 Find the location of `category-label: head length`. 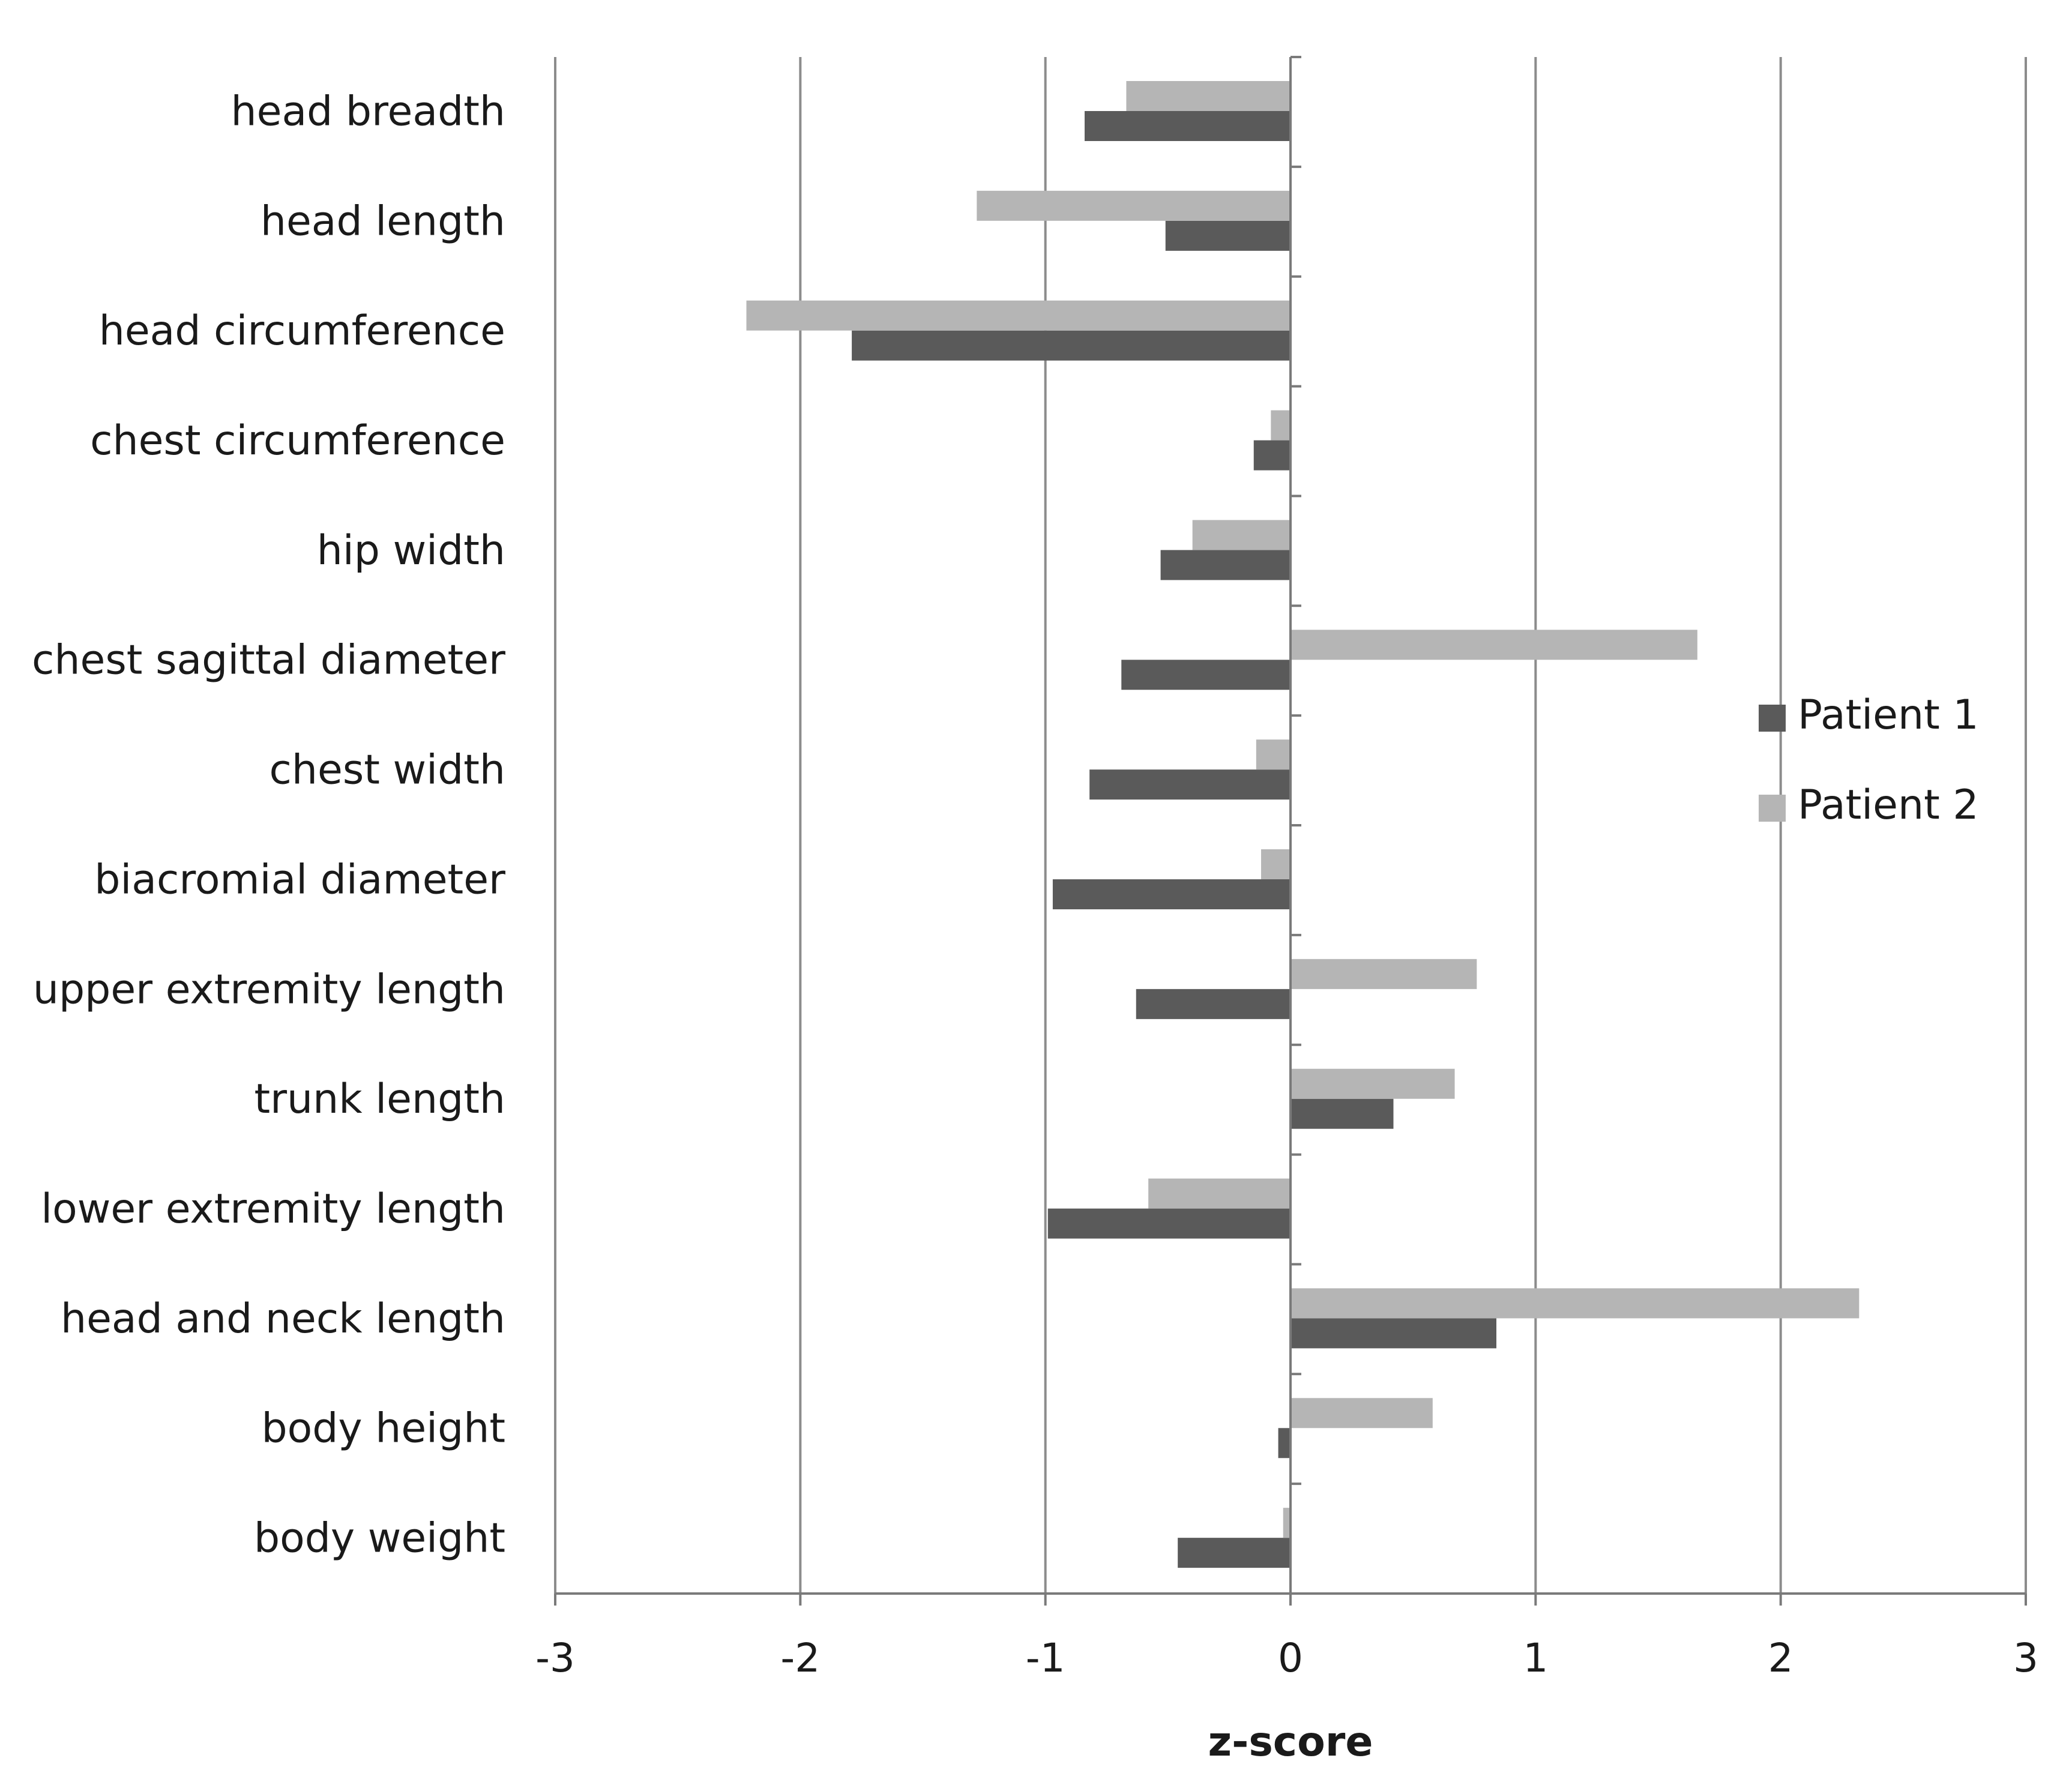

category-label: head length is located at coordinates (383, 221).